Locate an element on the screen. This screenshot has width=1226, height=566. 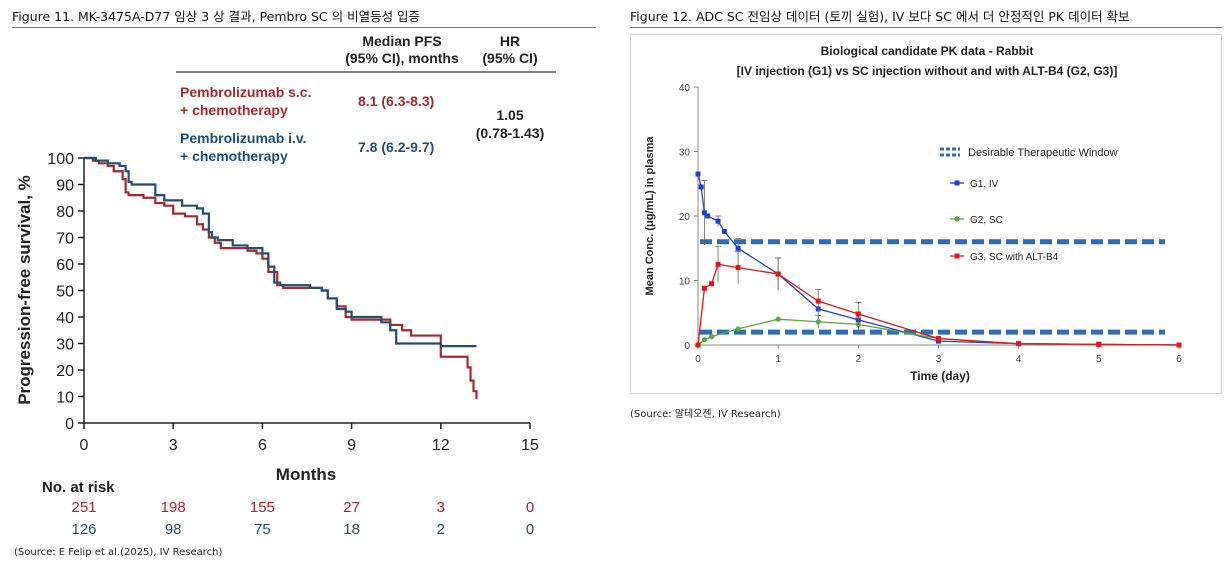
row-sc-label-2: + chemotherapy is located at coordinates (234, 110).